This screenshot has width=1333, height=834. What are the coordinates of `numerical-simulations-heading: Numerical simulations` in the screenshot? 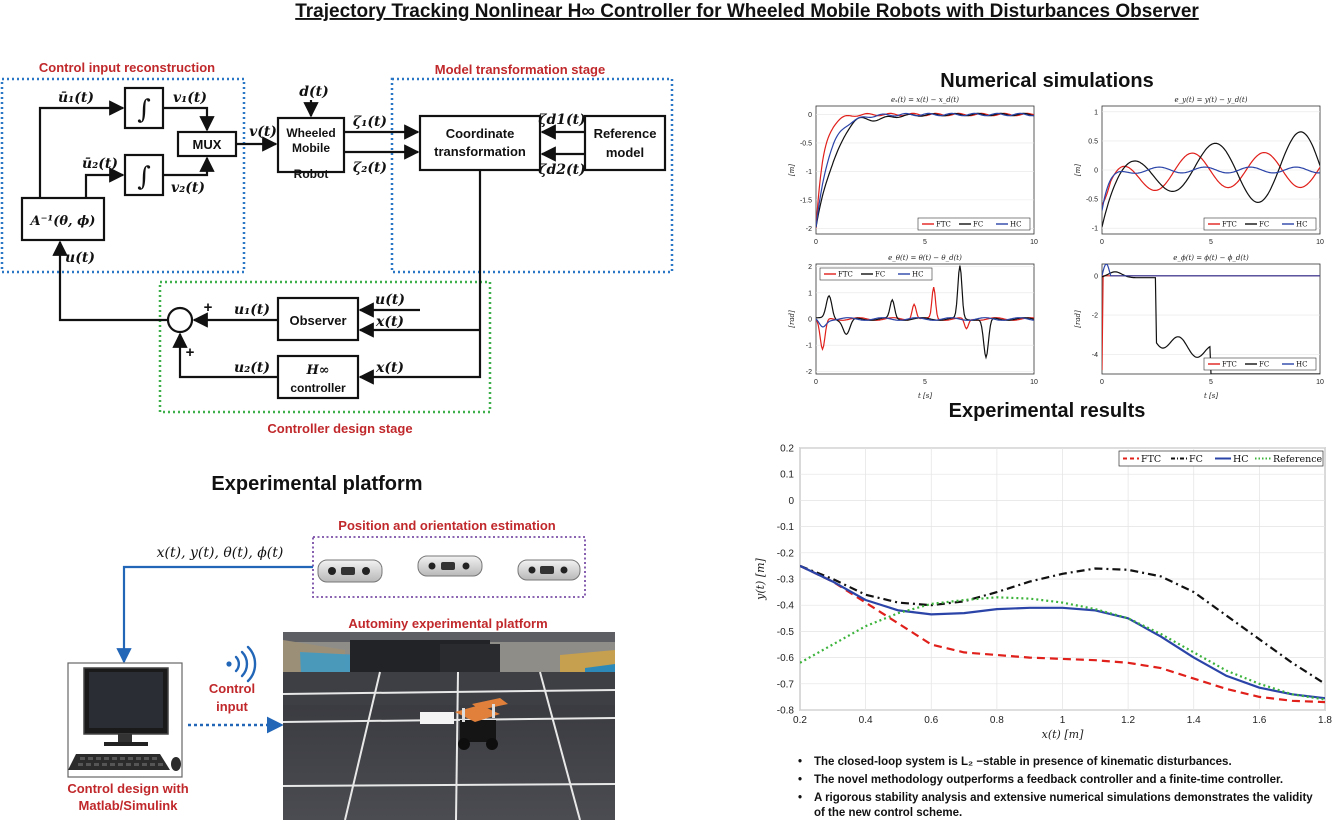 It's located at (1046, 81).